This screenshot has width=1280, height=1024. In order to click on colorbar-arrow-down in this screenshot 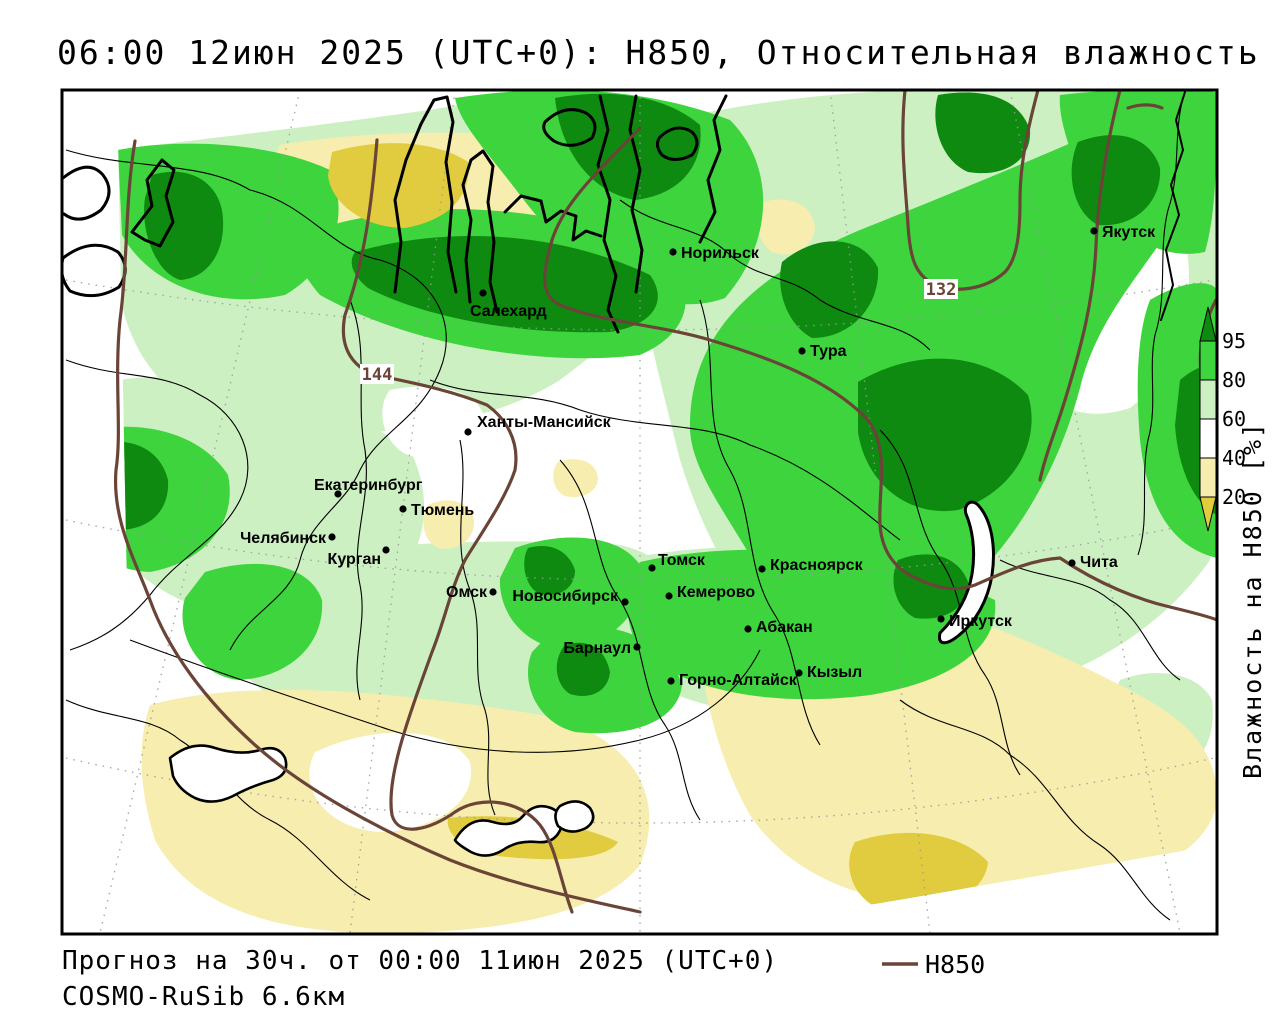, I will do `click(1208, 514)`.